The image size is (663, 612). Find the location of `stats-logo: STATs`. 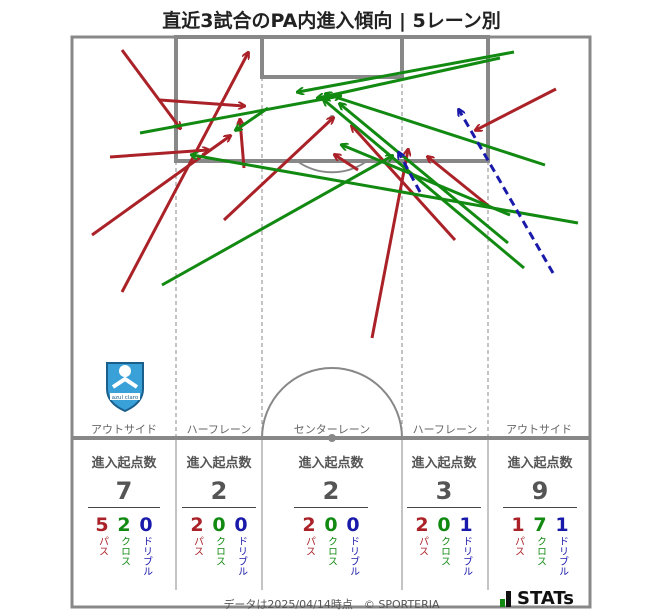

stats-logo: STATs is located at coordinates (537, 598).